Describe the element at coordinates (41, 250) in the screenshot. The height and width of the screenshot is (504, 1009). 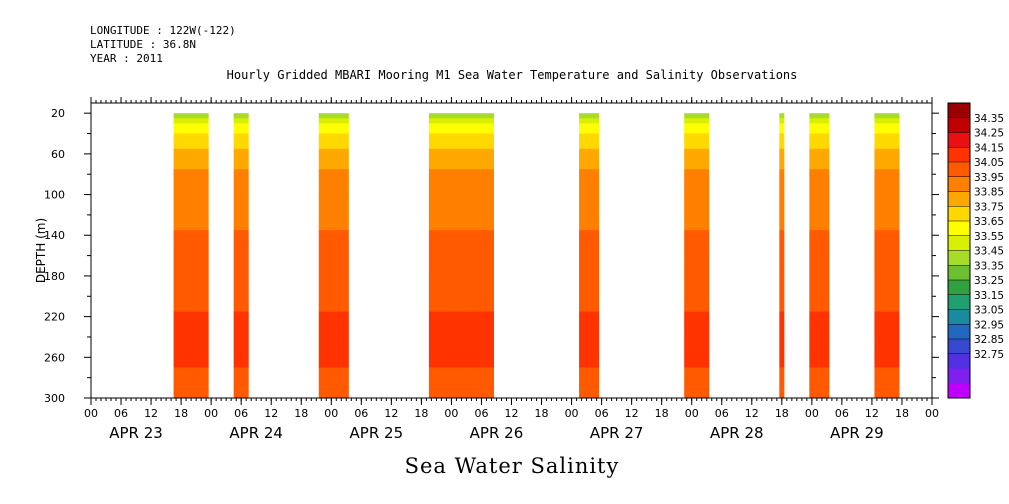
I see `y-axis-label: DEPTH (m)` at that location.